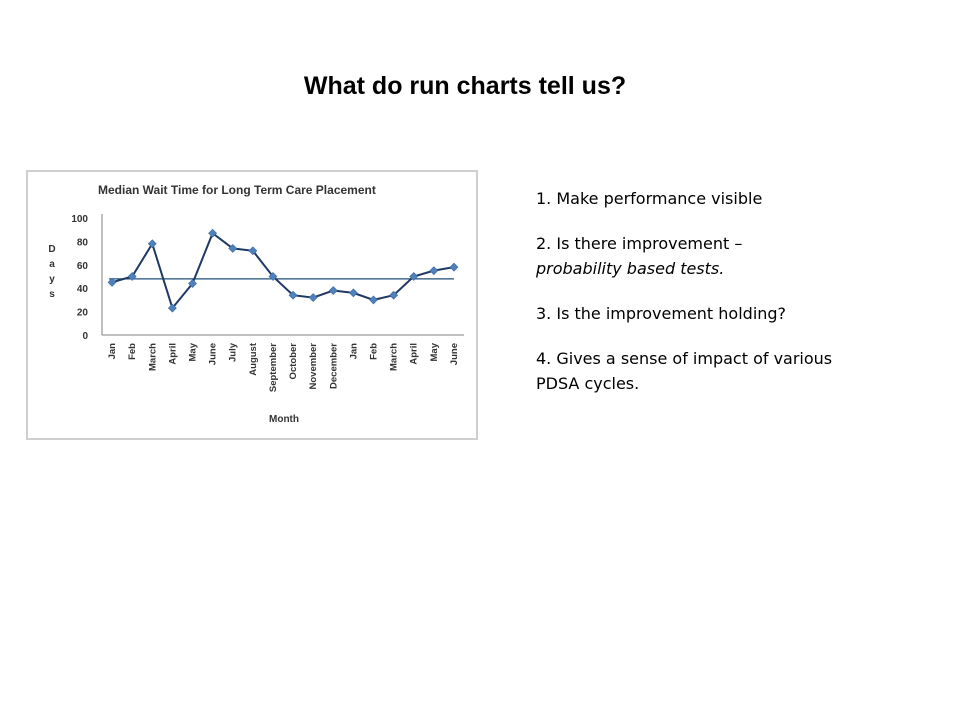 This screenshot has width=960, height=720. What do you see at coordinates (465, 86) in the screenshot?
I see `slide-title: What do run charts tell us?` at bounding box center [465, 86].